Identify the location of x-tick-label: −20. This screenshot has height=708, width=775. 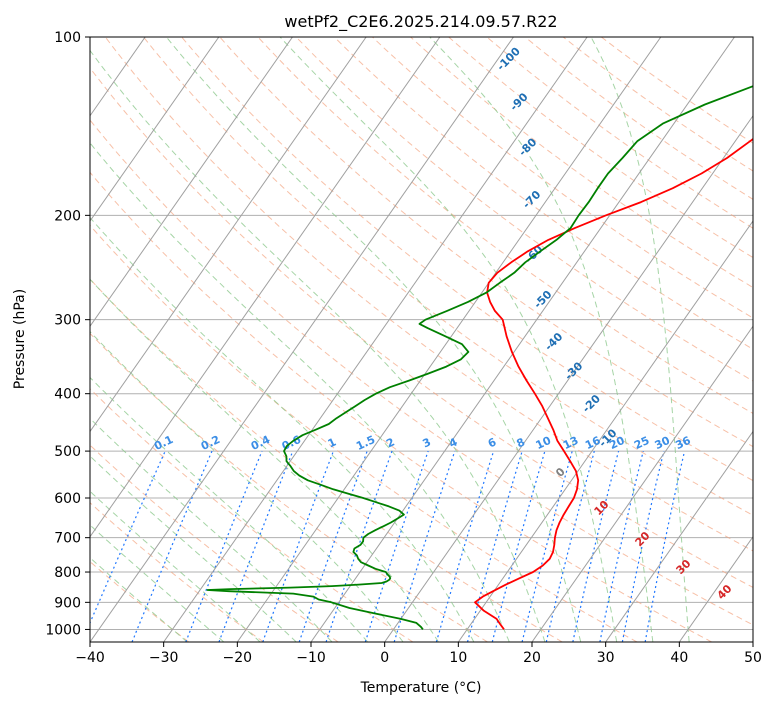
(238, 658).